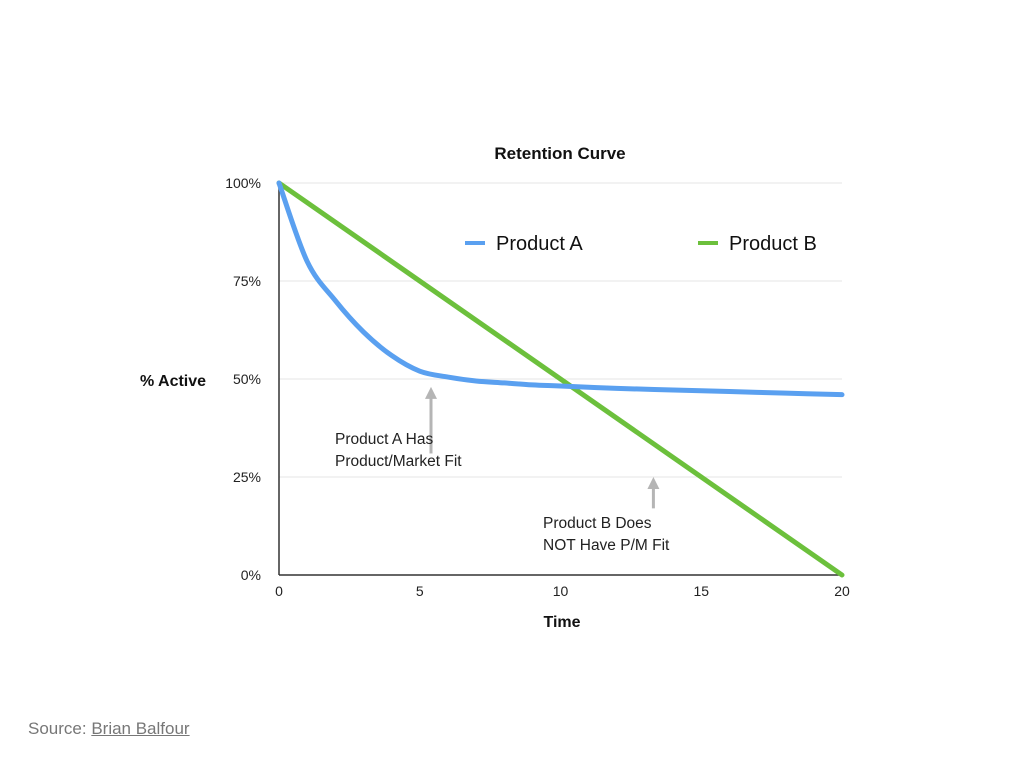 The height and width of the screenshot is (768, 1024). What do you see at coordinates (60, 728) in the screenshot?
I see `source-prefix: Source:` at bounding box center [60, 728].